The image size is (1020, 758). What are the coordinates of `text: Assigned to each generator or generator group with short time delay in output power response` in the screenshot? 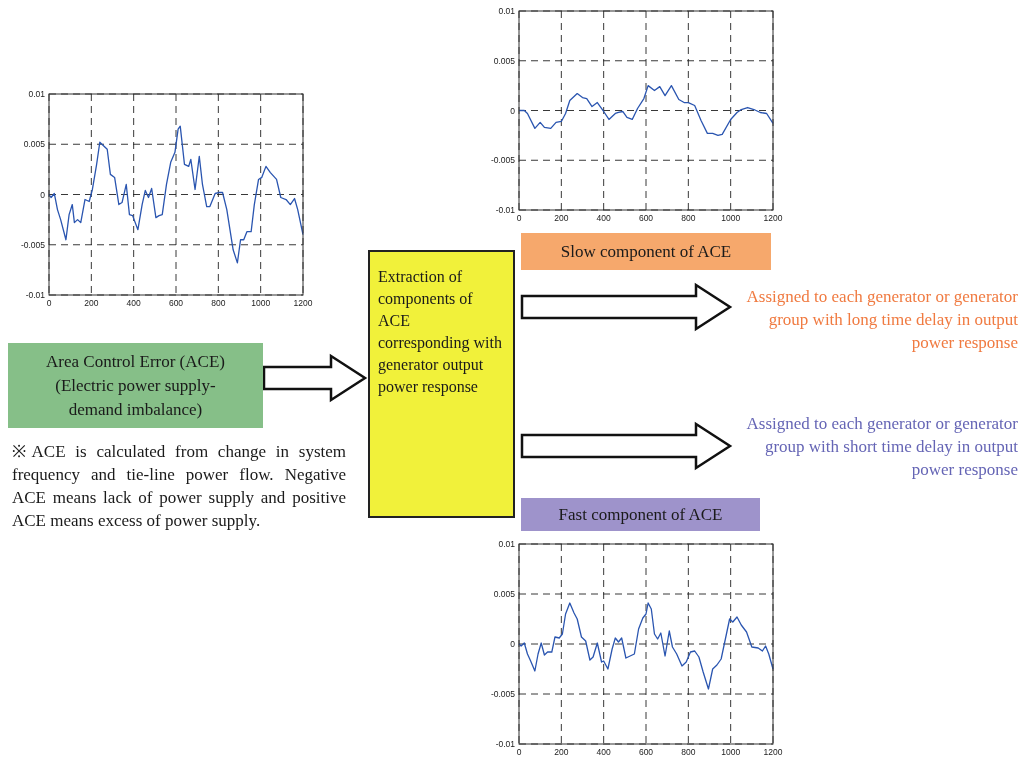 It's located at (881, 447).